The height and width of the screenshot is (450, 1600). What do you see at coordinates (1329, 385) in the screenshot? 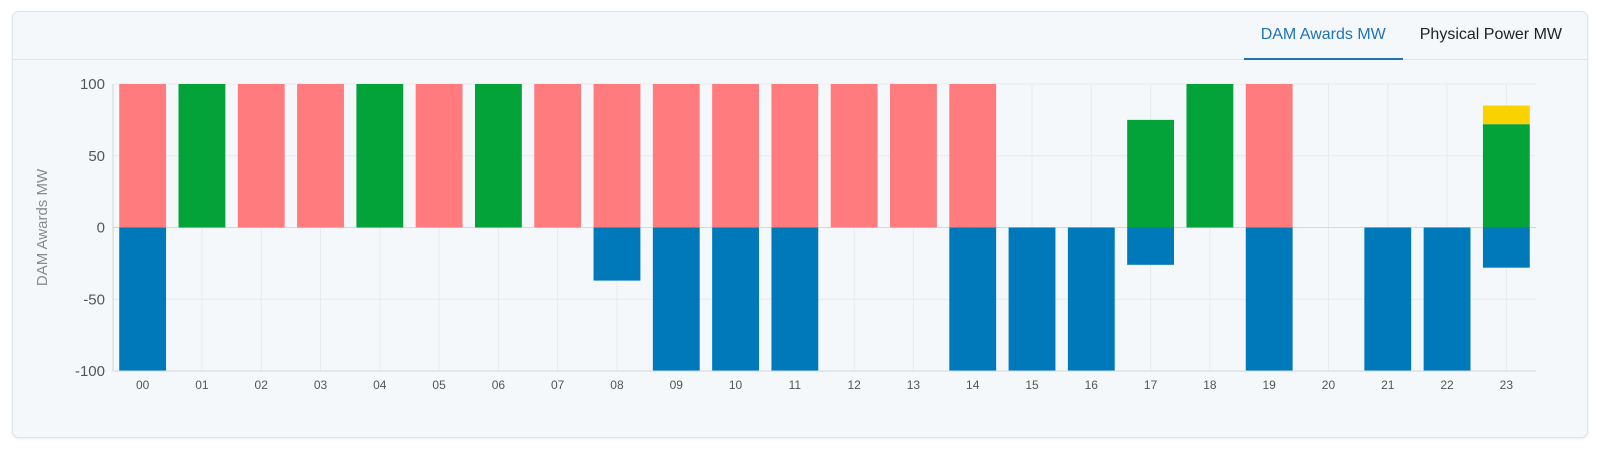
I see `x-tick-label: 20` at bounding box center [1329, 385].